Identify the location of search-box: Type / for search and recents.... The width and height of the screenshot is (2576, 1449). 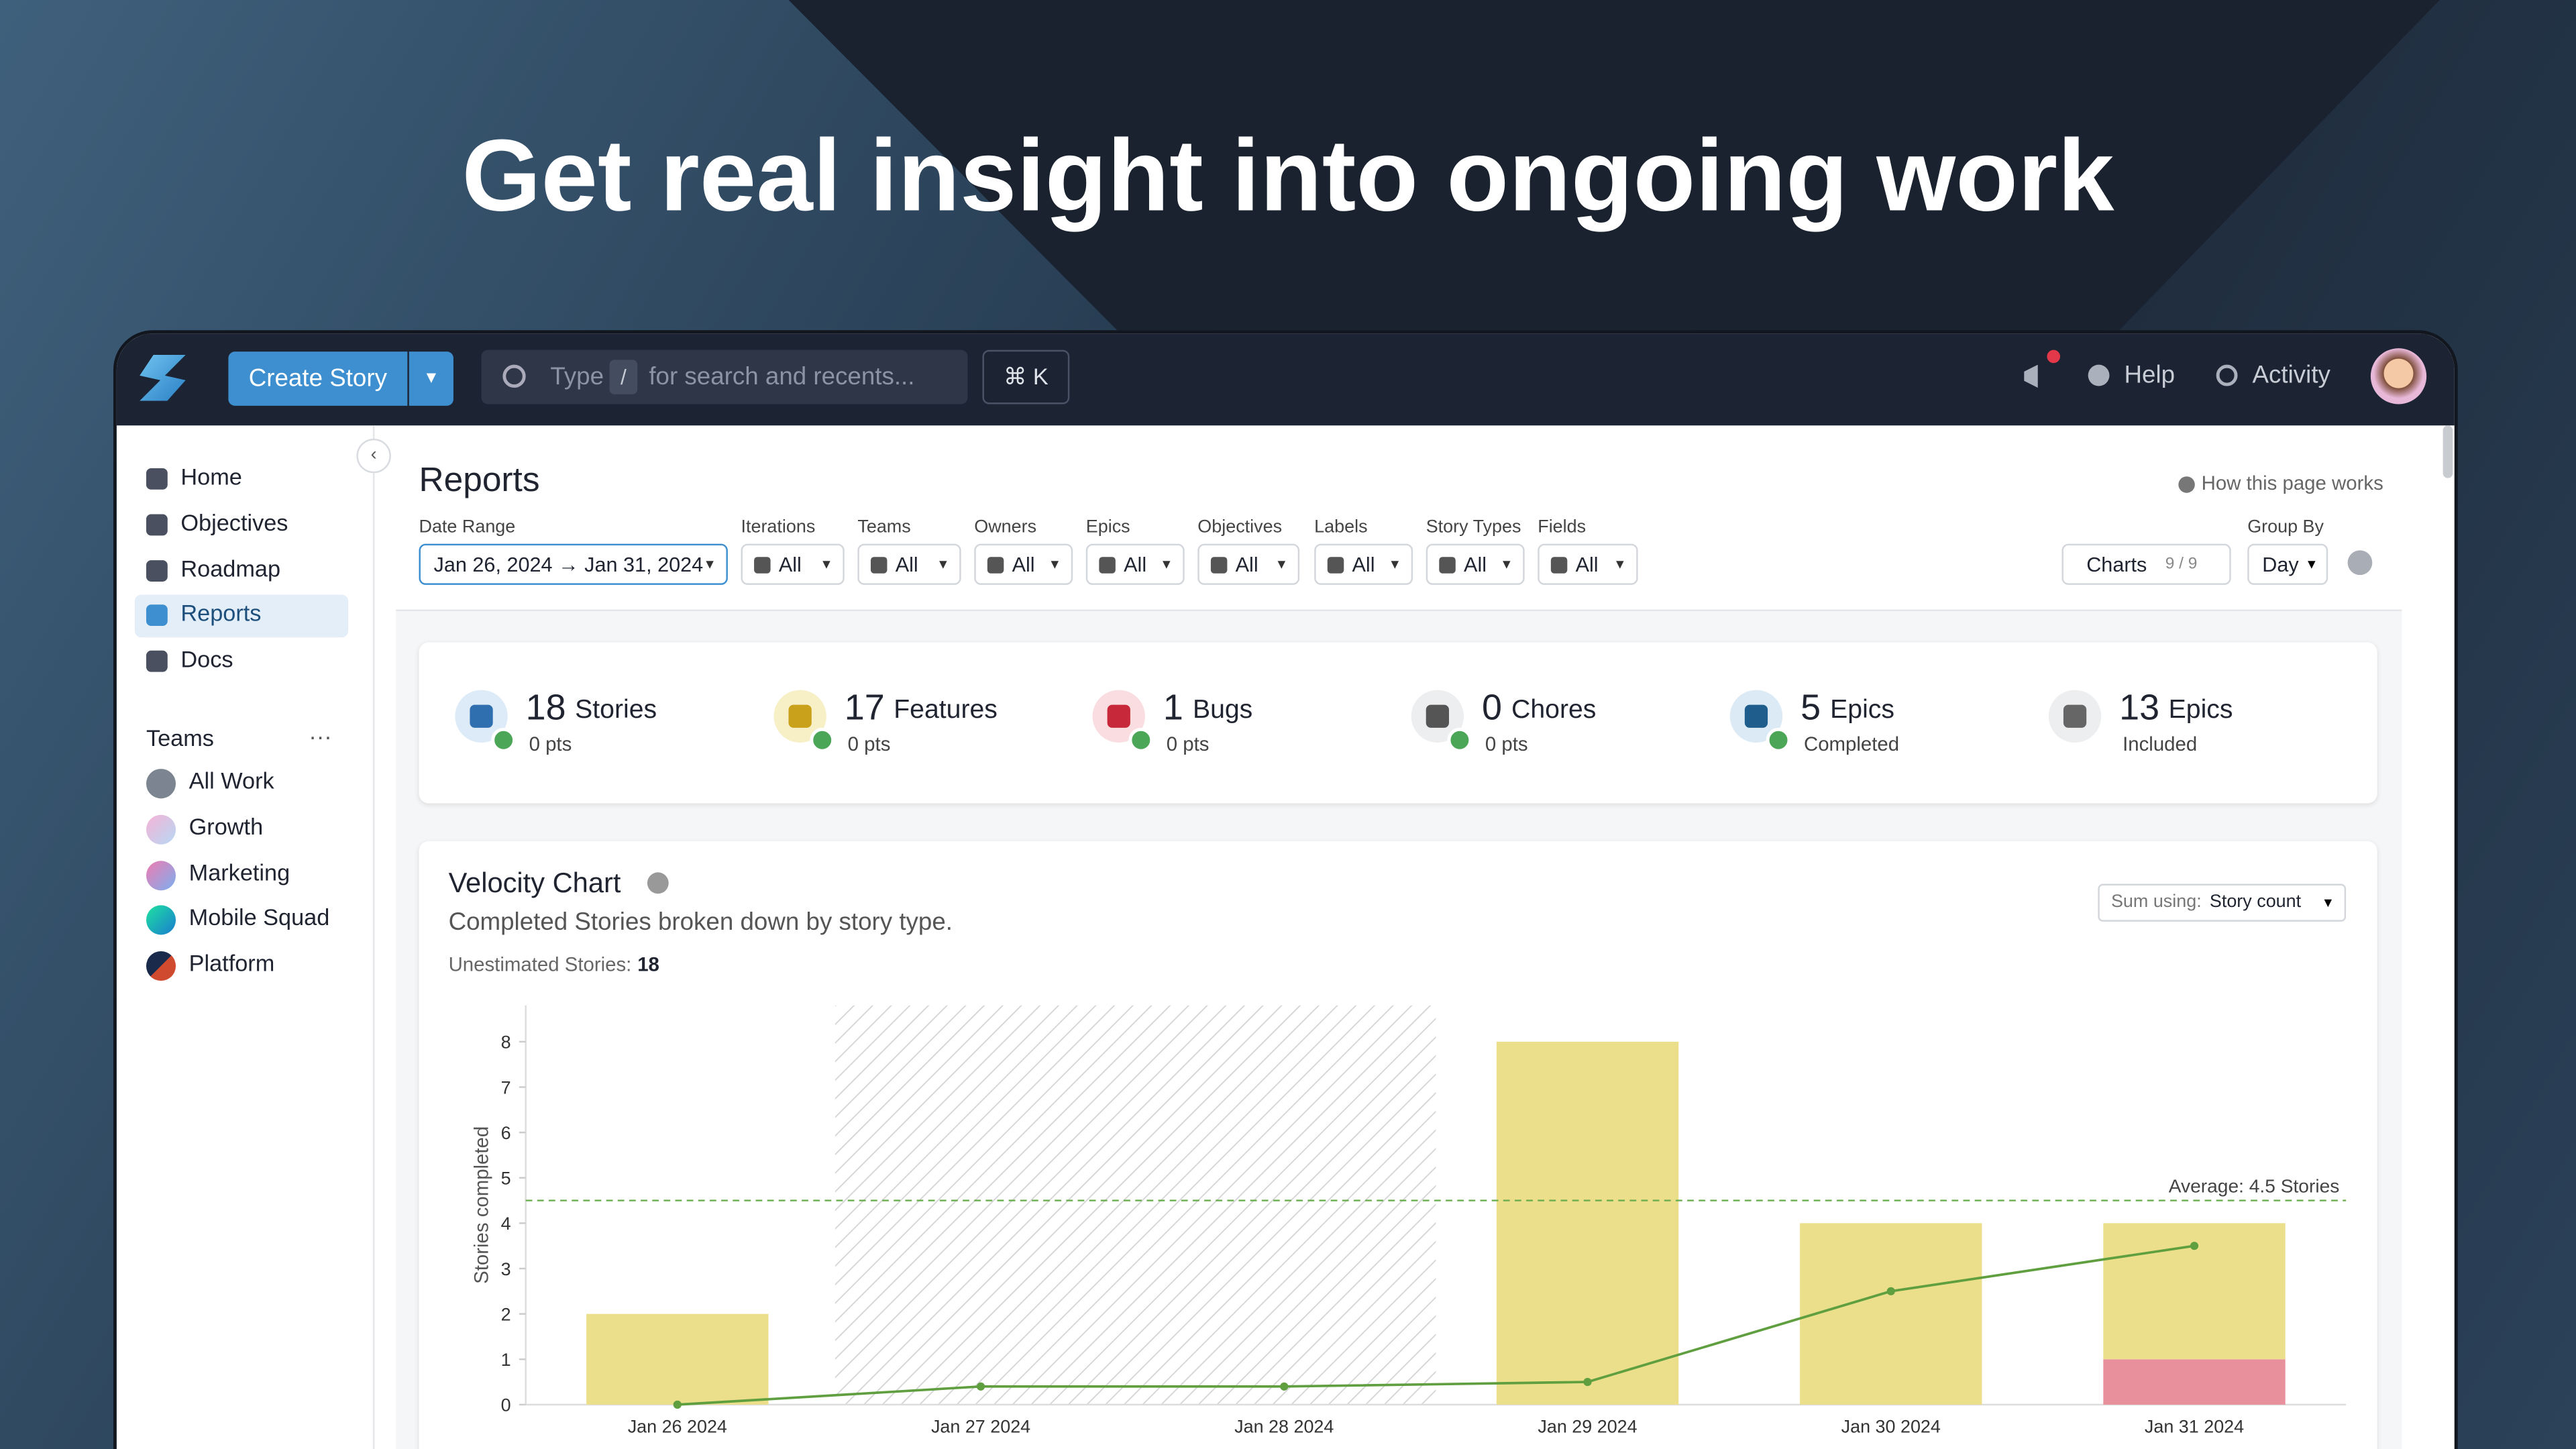
(724, 377).